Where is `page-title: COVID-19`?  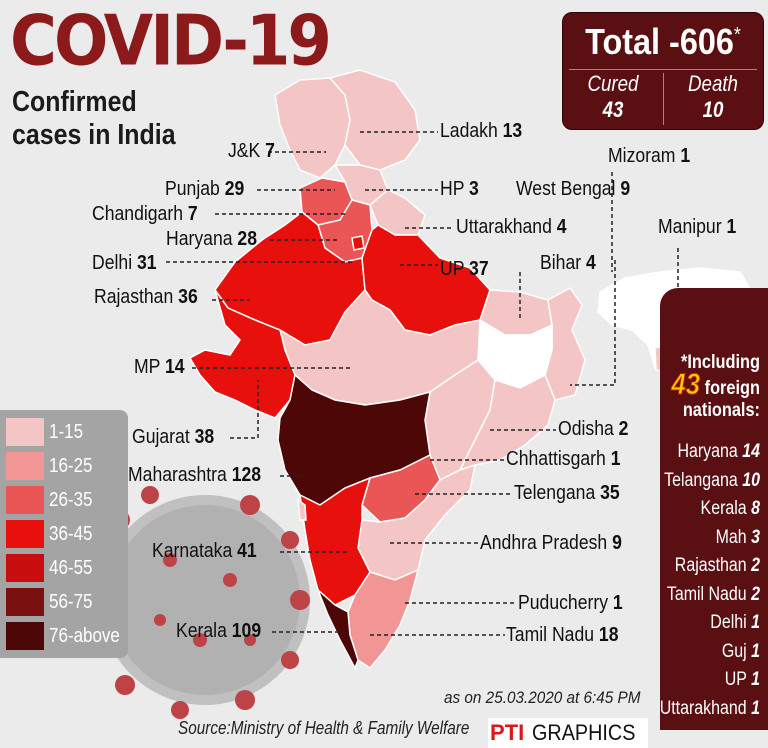 page-title: COVID-19 is located at coordinates (171, 42).